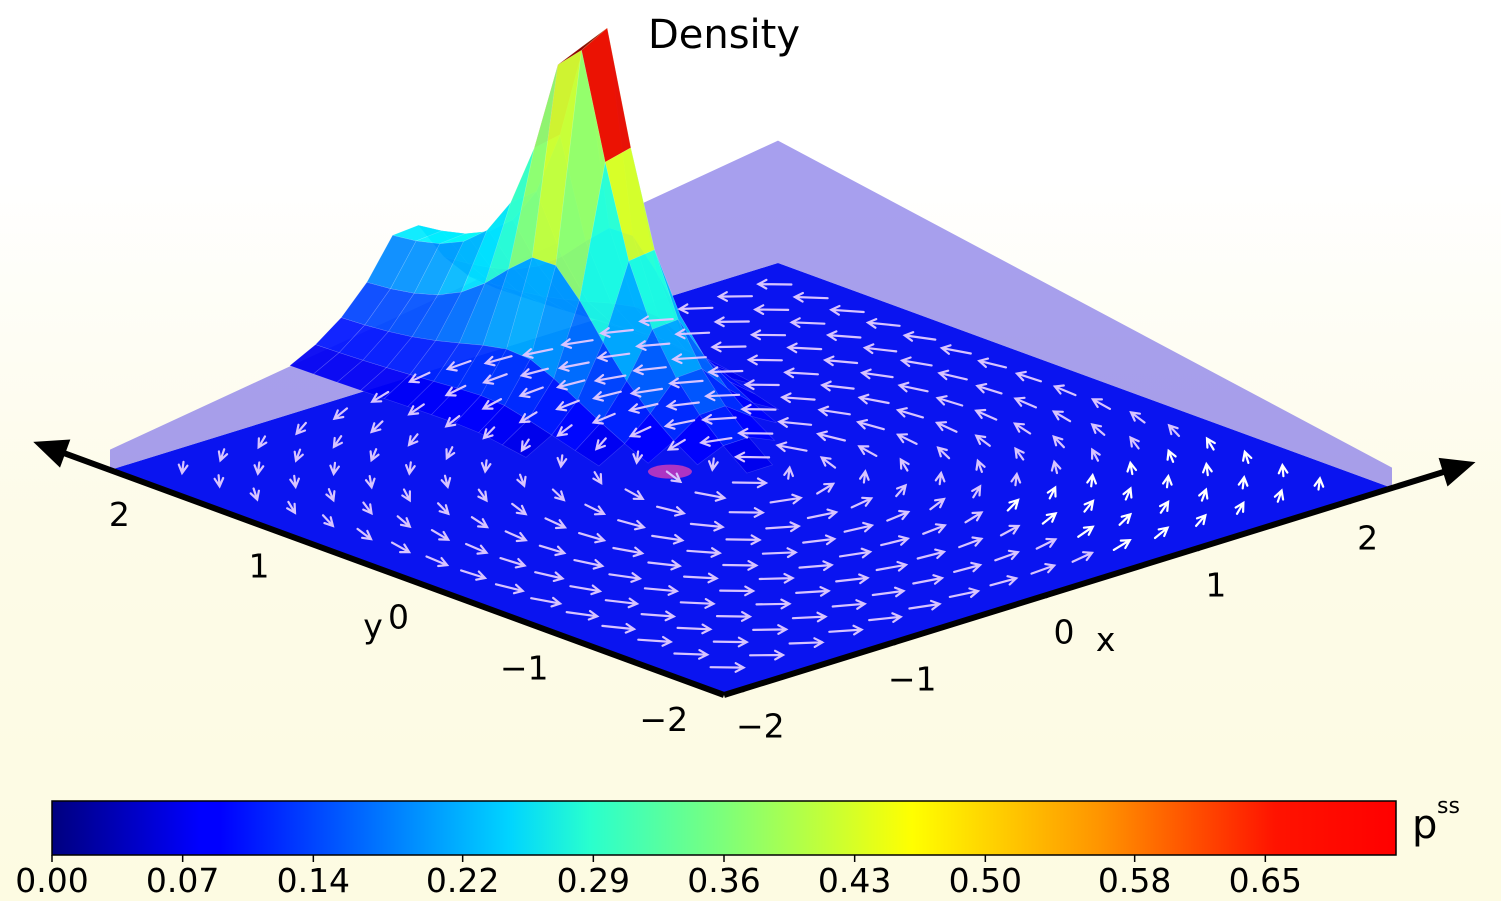 The image size is (1501, 901). I want to click on y-axis-label: y, so click(373, 626).